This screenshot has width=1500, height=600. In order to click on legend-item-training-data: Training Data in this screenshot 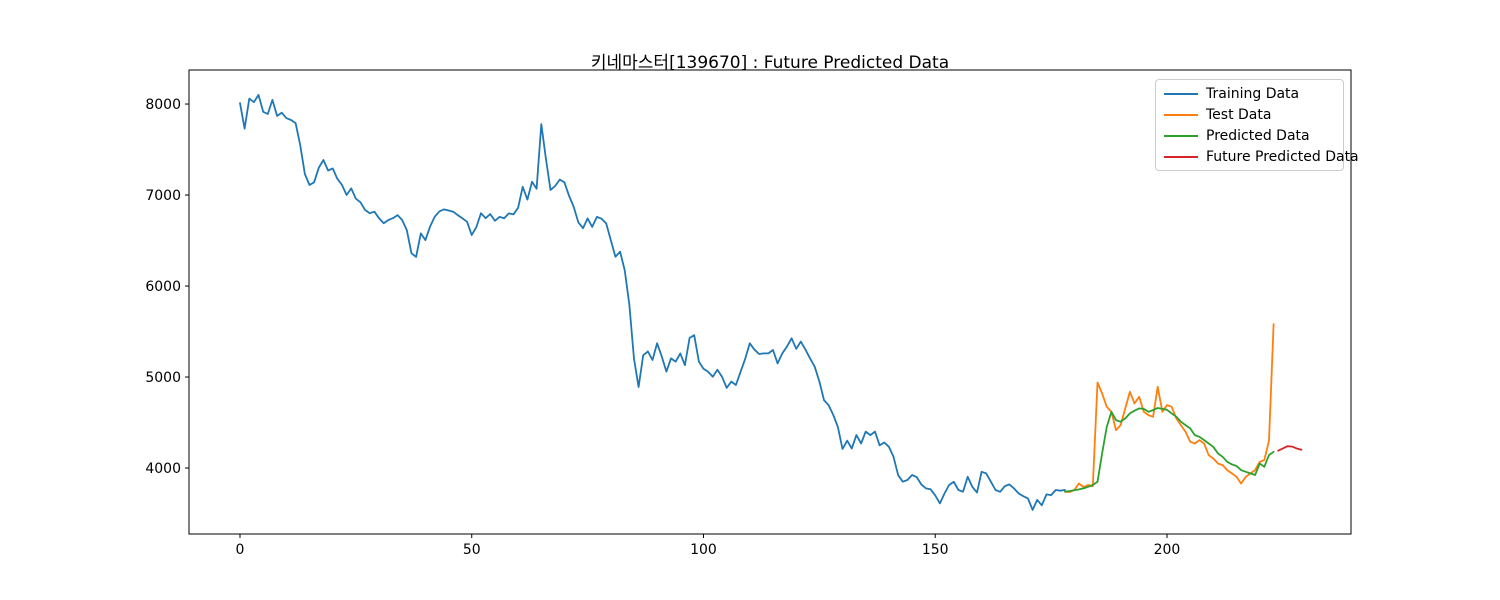, I will do `click(1249, 93)`.